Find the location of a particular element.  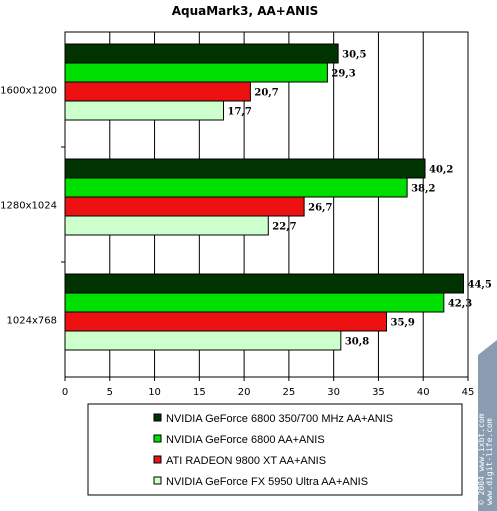

watermark: © 2004 www.ixbt.com www.digit-life.com is located at coordinates (487, 425).